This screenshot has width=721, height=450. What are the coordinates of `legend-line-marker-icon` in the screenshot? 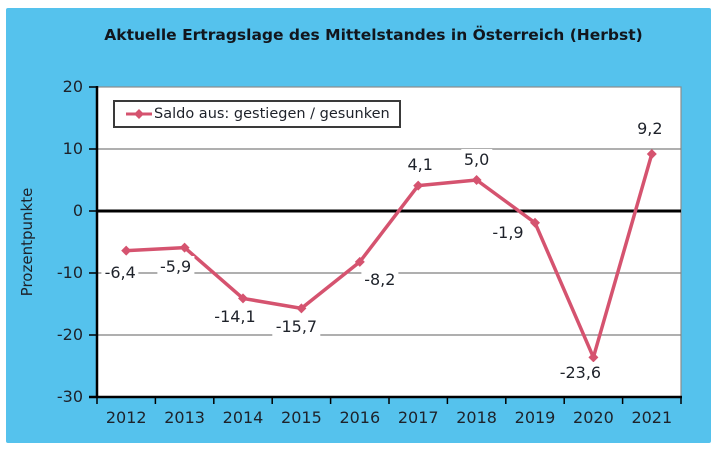 It's located at (139, 114).